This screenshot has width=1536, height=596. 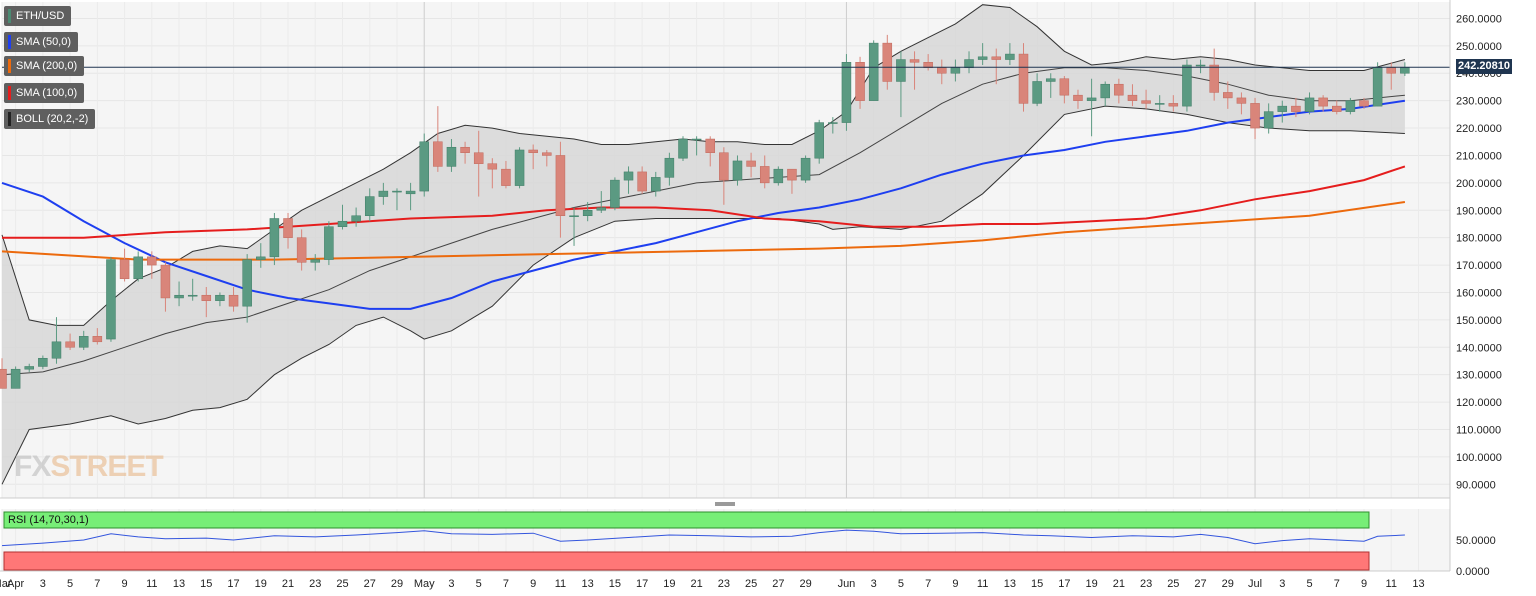 What do you see at coordinates (424, 584) in the screenshot?
I see `x-tick-label: May` at bounding box center [424, 584].